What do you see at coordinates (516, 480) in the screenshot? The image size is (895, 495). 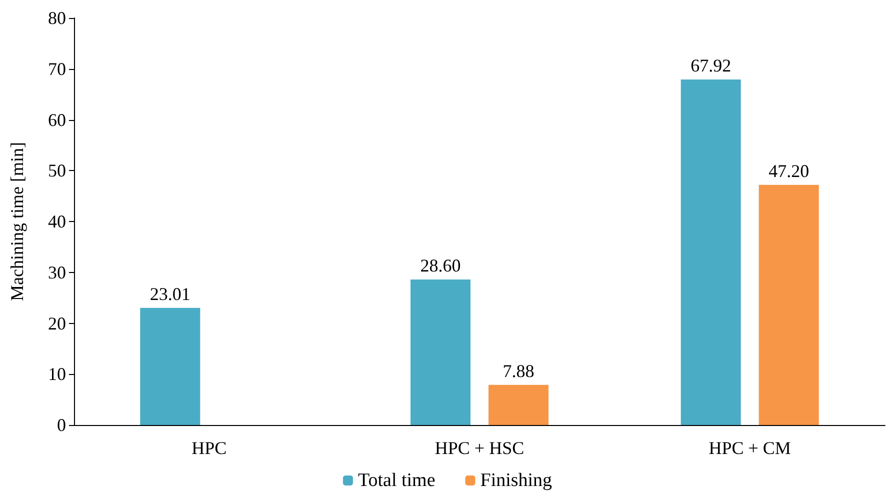 I see `legend-label: Finishing` at bounding box center [516, 480].